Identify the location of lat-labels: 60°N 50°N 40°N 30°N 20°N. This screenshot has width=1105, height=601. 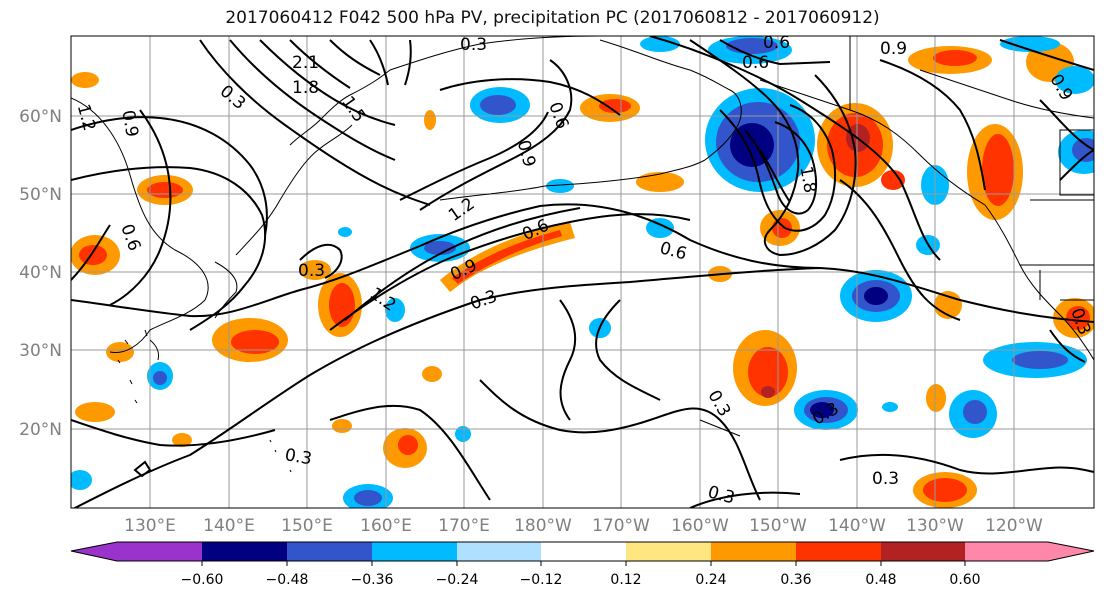
(40, 273).